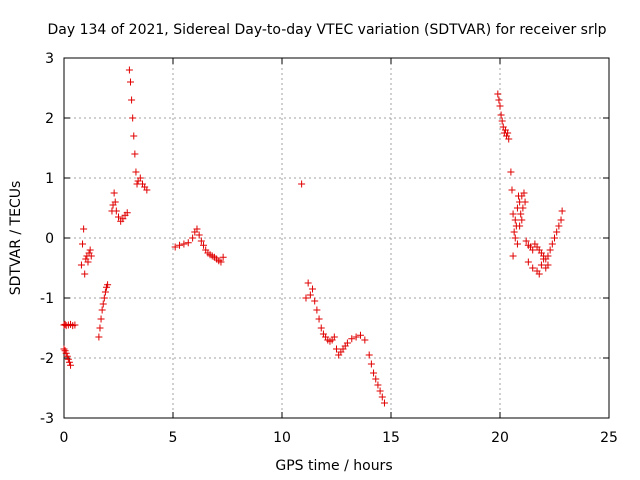 The image size is (640, 480). Describe the element at coordinates (282, 438) in the screenshot. I see `x-tick-label: 10` at that location.